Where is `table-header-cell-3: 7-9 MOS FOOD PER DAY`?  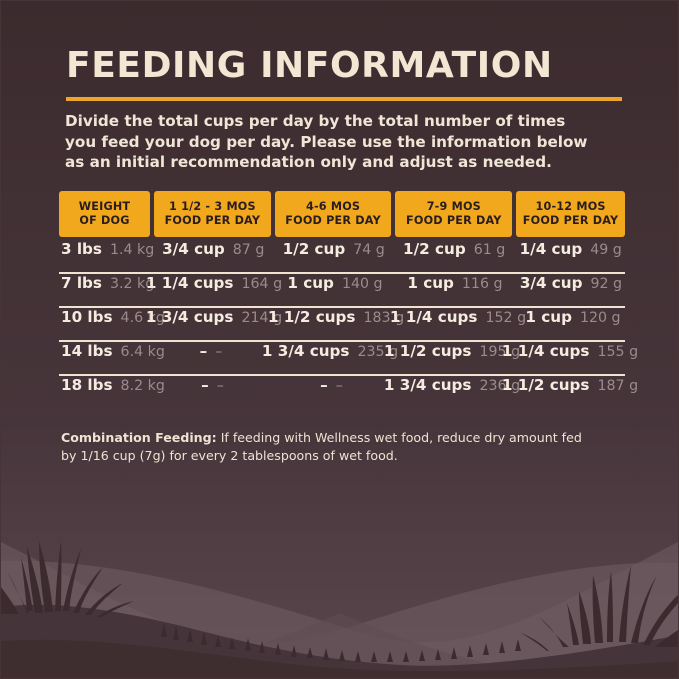 table-header-cell-3: 7-9 MOS FOOD PER DAY is located at coordinates (454, 214).